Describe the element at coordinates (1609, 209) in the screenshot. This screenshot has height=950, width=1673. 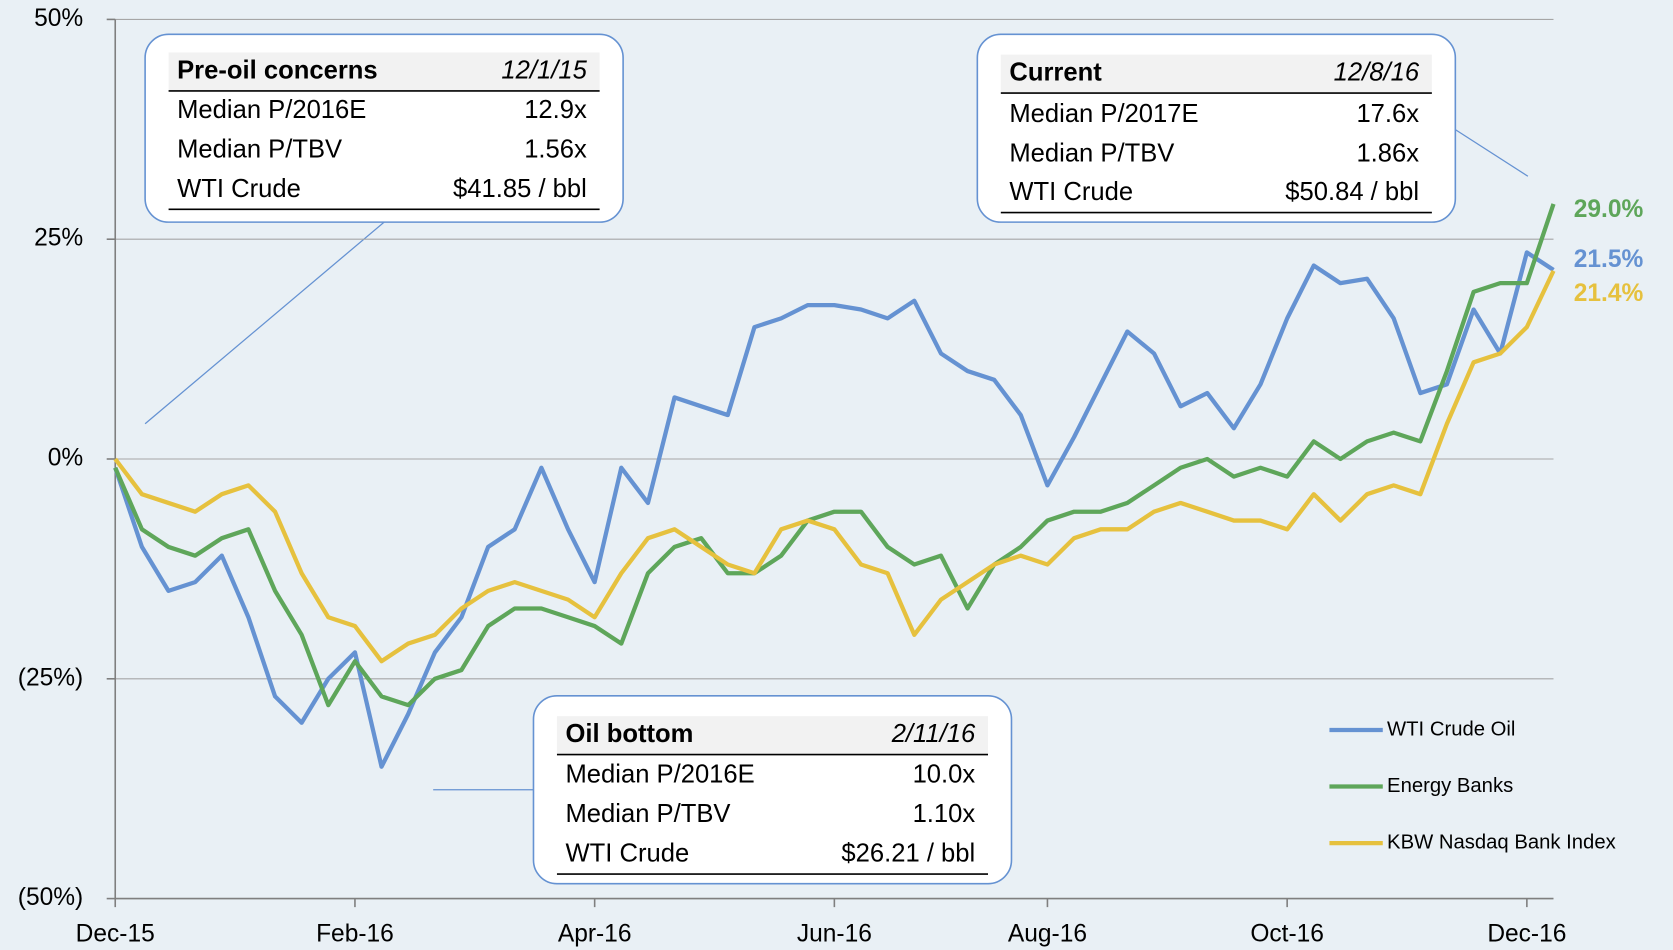
I see `end-label: 29.0%` at that location.